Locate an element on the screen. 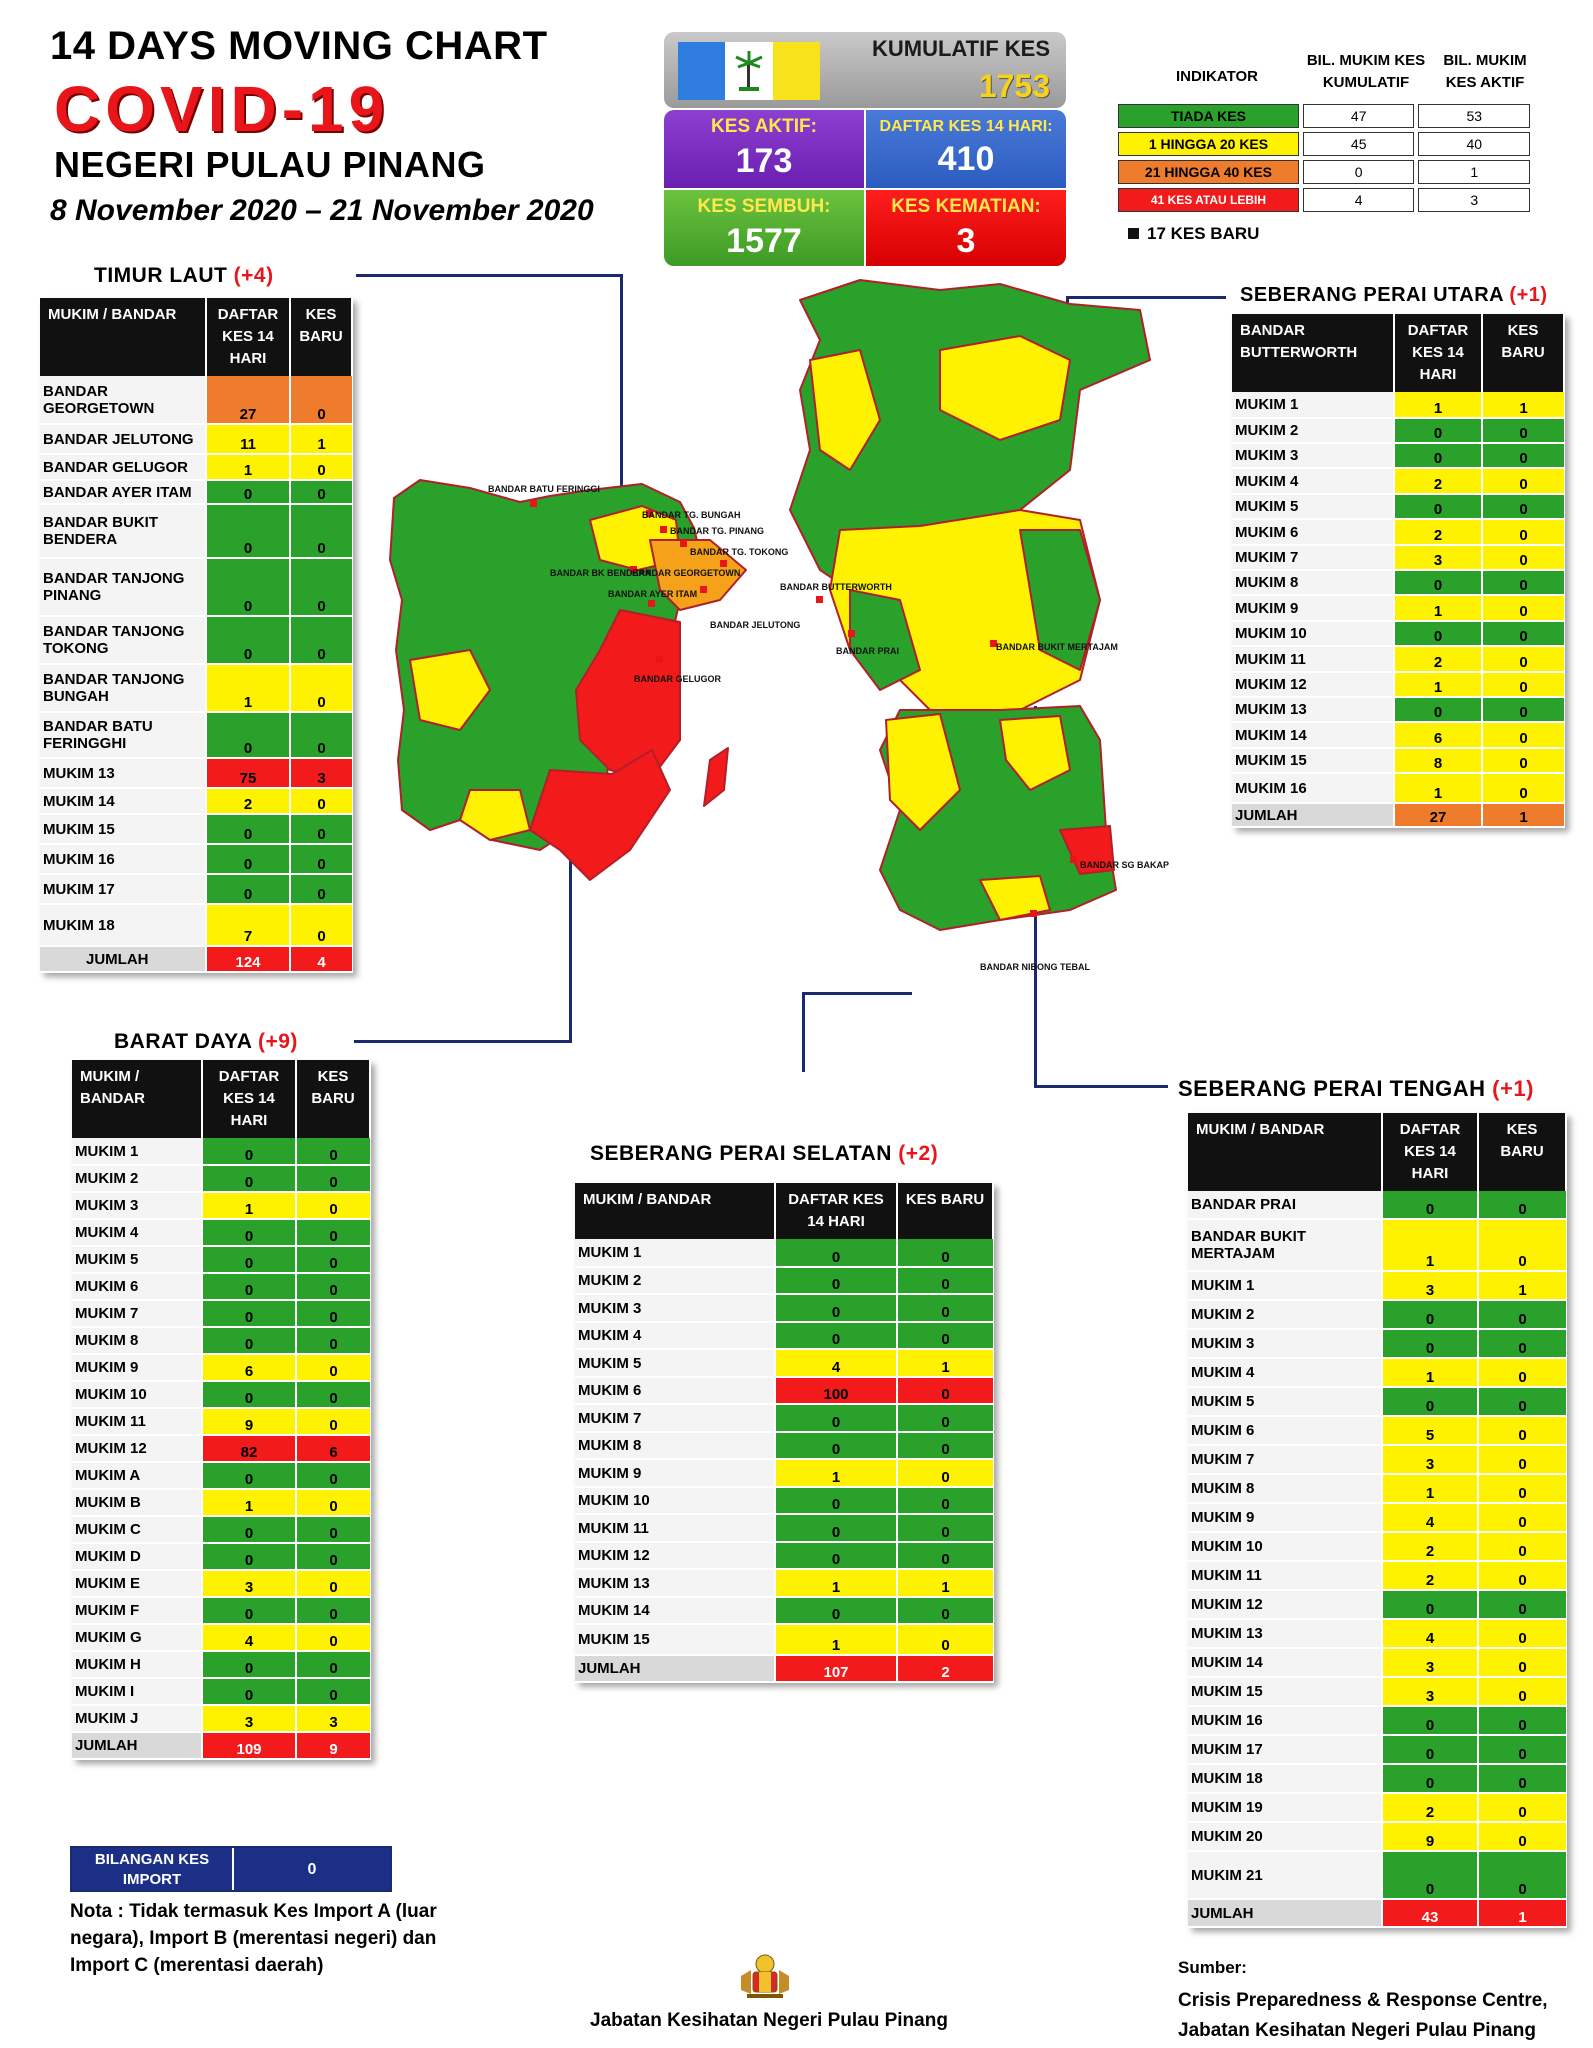 The image size is (1593, 2048). row-name: MUKIM 10 is located at coordinates (137, 1395).